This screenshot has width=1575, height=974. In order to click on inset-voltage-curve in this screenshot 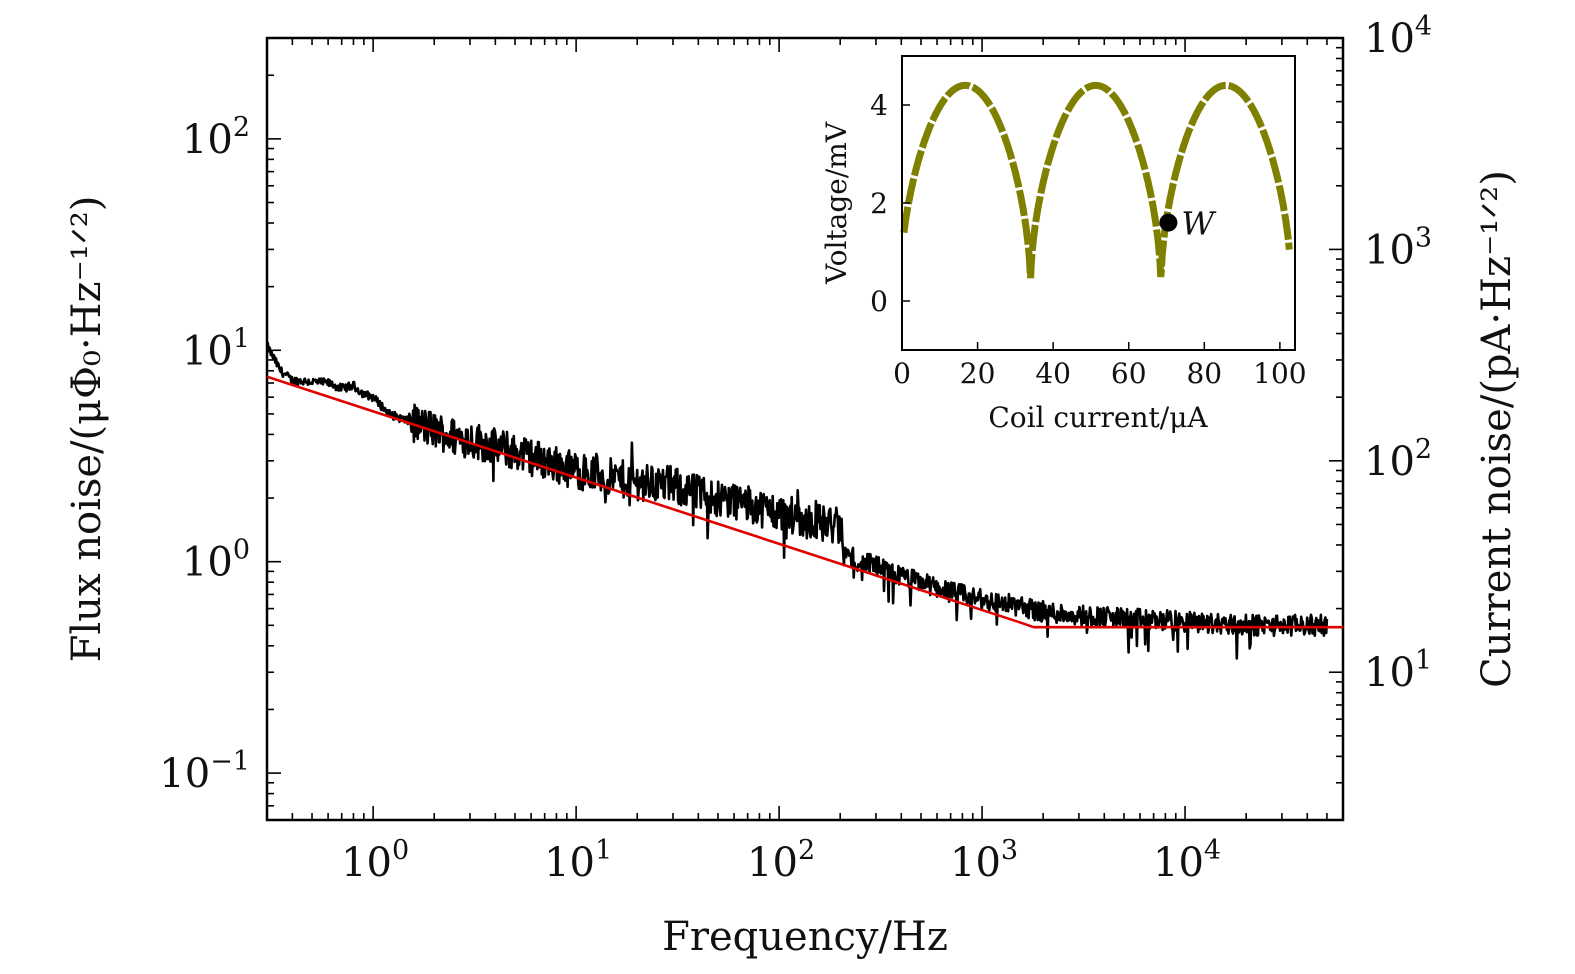, I will do `click(1096, 180)`.